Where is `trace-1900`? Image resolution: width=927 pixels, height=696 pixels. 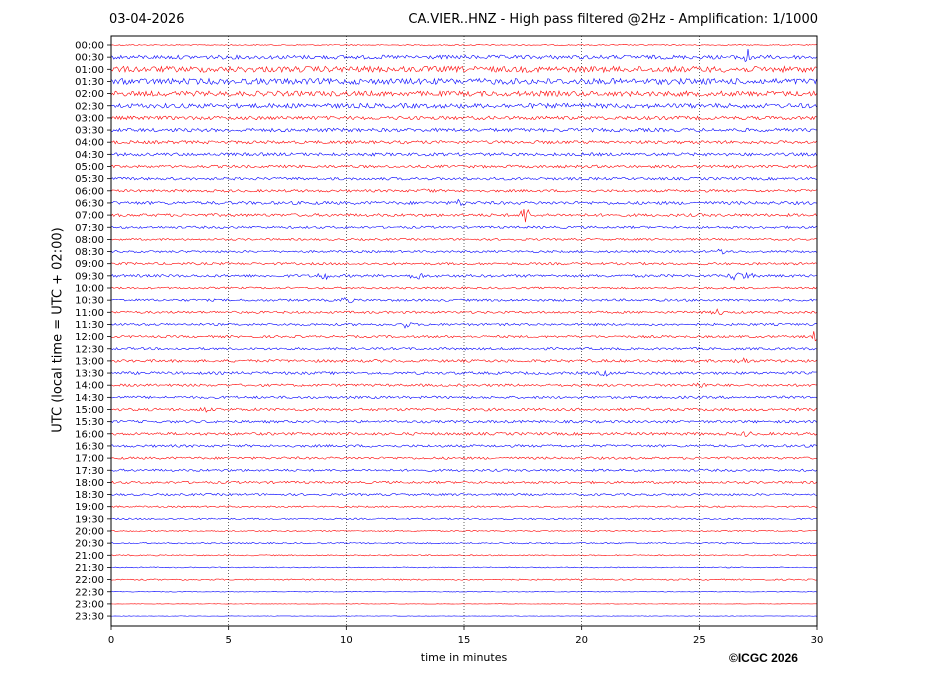 trace-1900 is located at coordinates (463, 506).